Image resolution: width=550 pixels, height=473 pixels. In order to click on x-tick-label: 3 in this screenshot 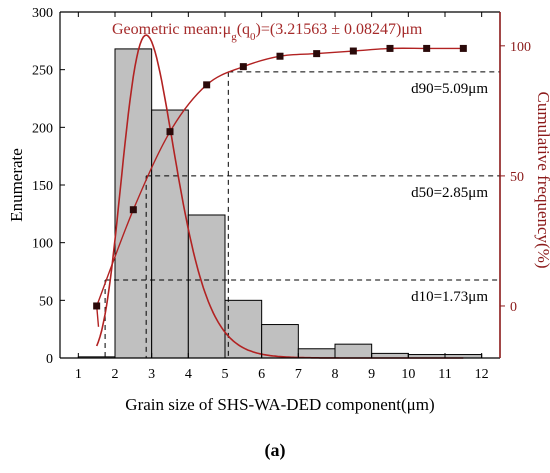, I will do `click(151, 374)`.